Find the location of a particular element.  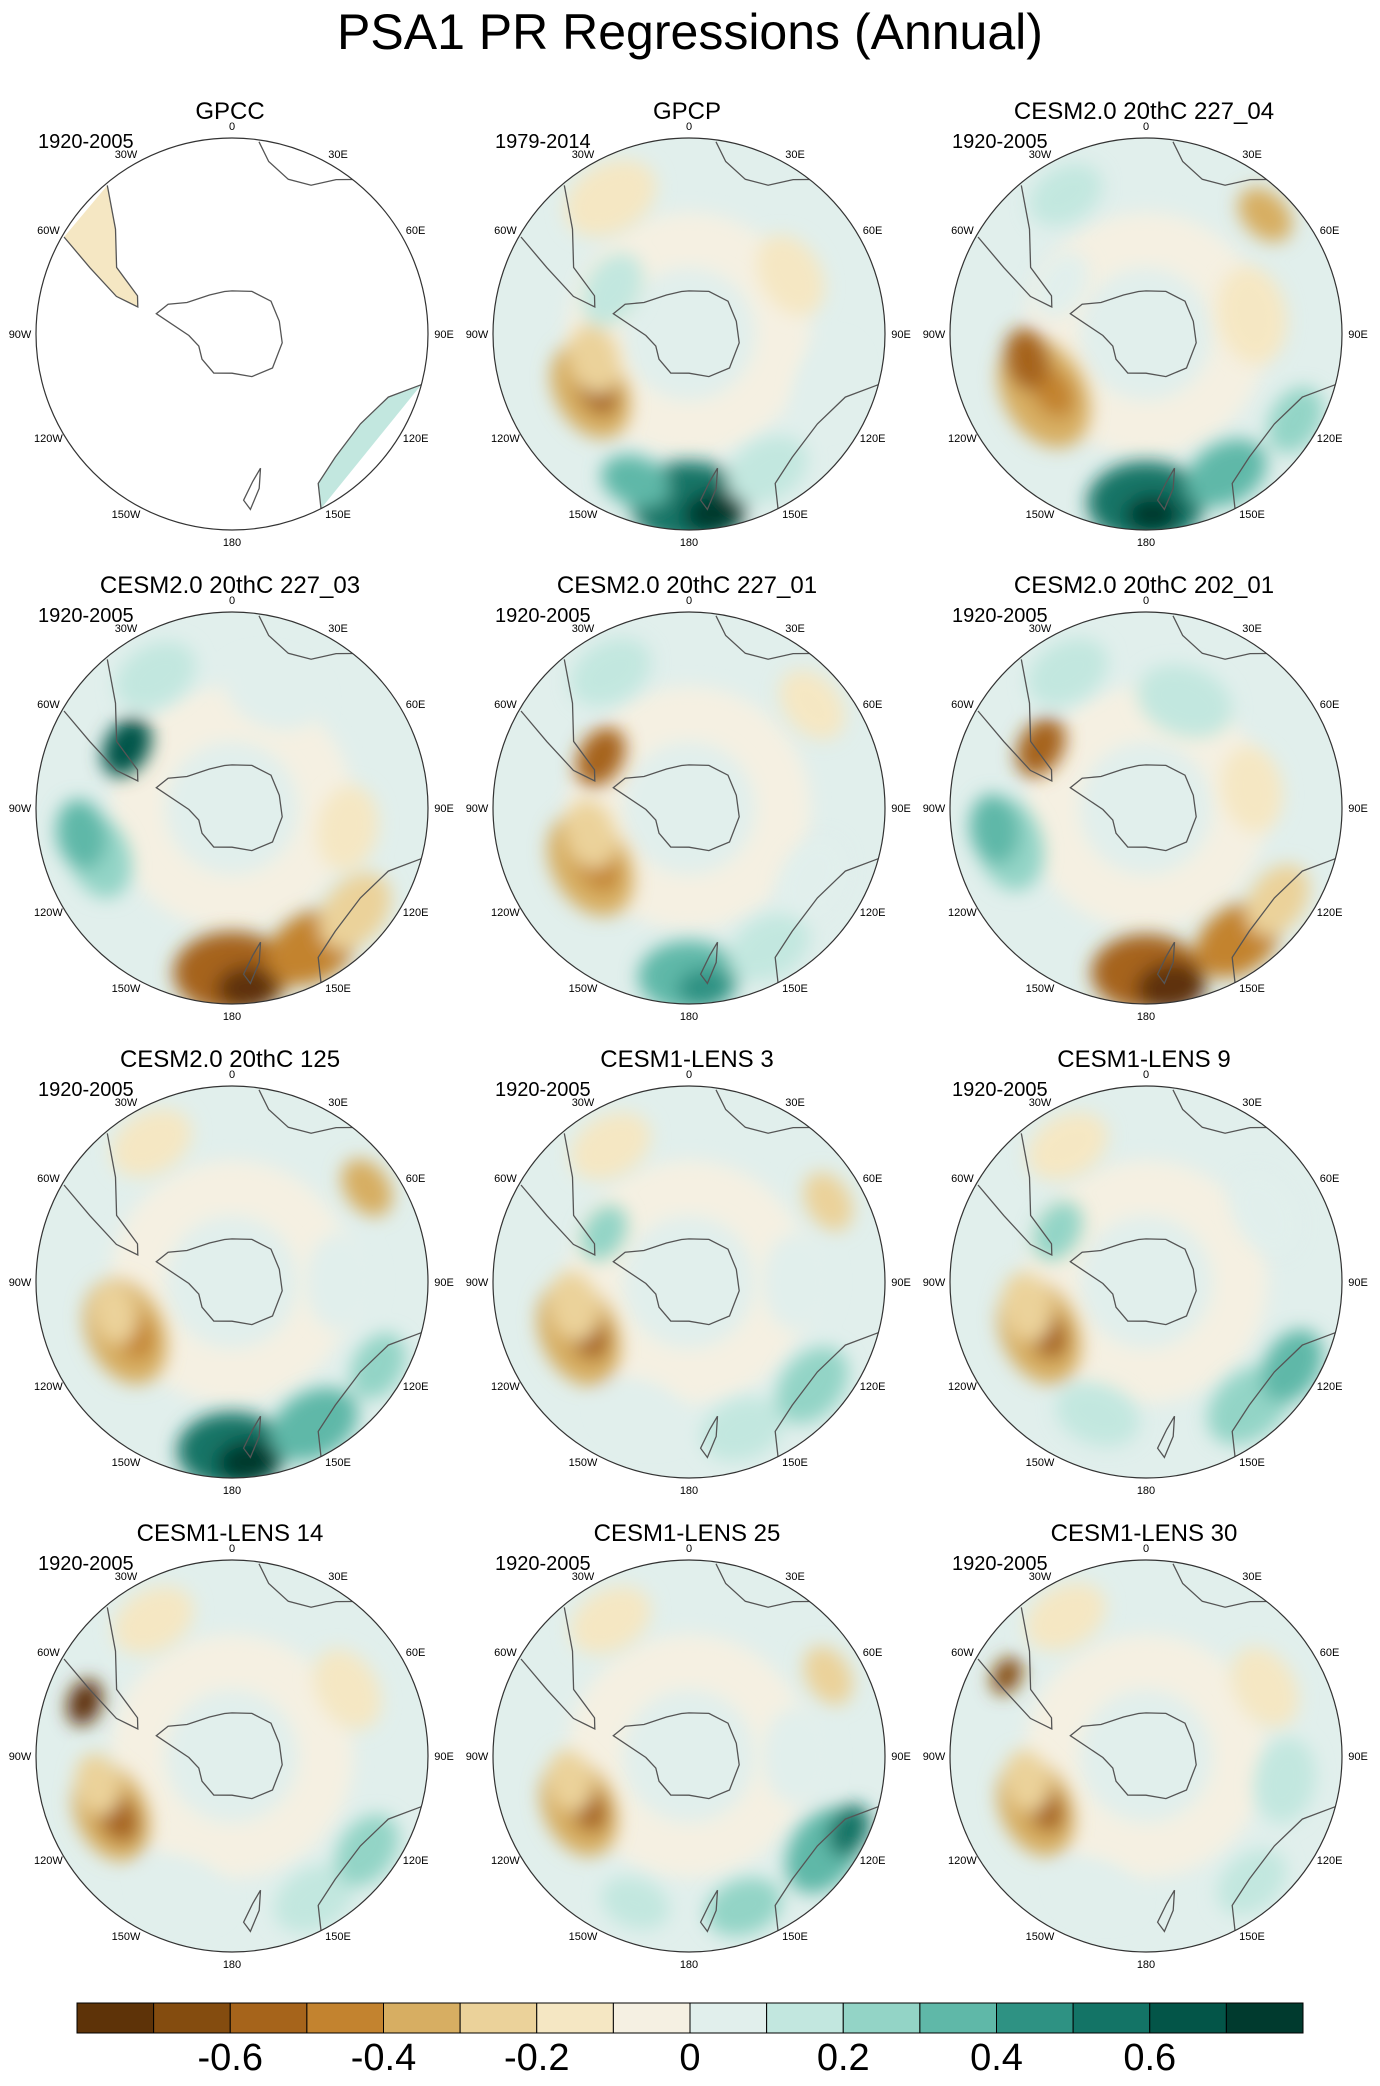

panel-title: CESM1-LENS 30 is located at coordinates (1144, 1533).